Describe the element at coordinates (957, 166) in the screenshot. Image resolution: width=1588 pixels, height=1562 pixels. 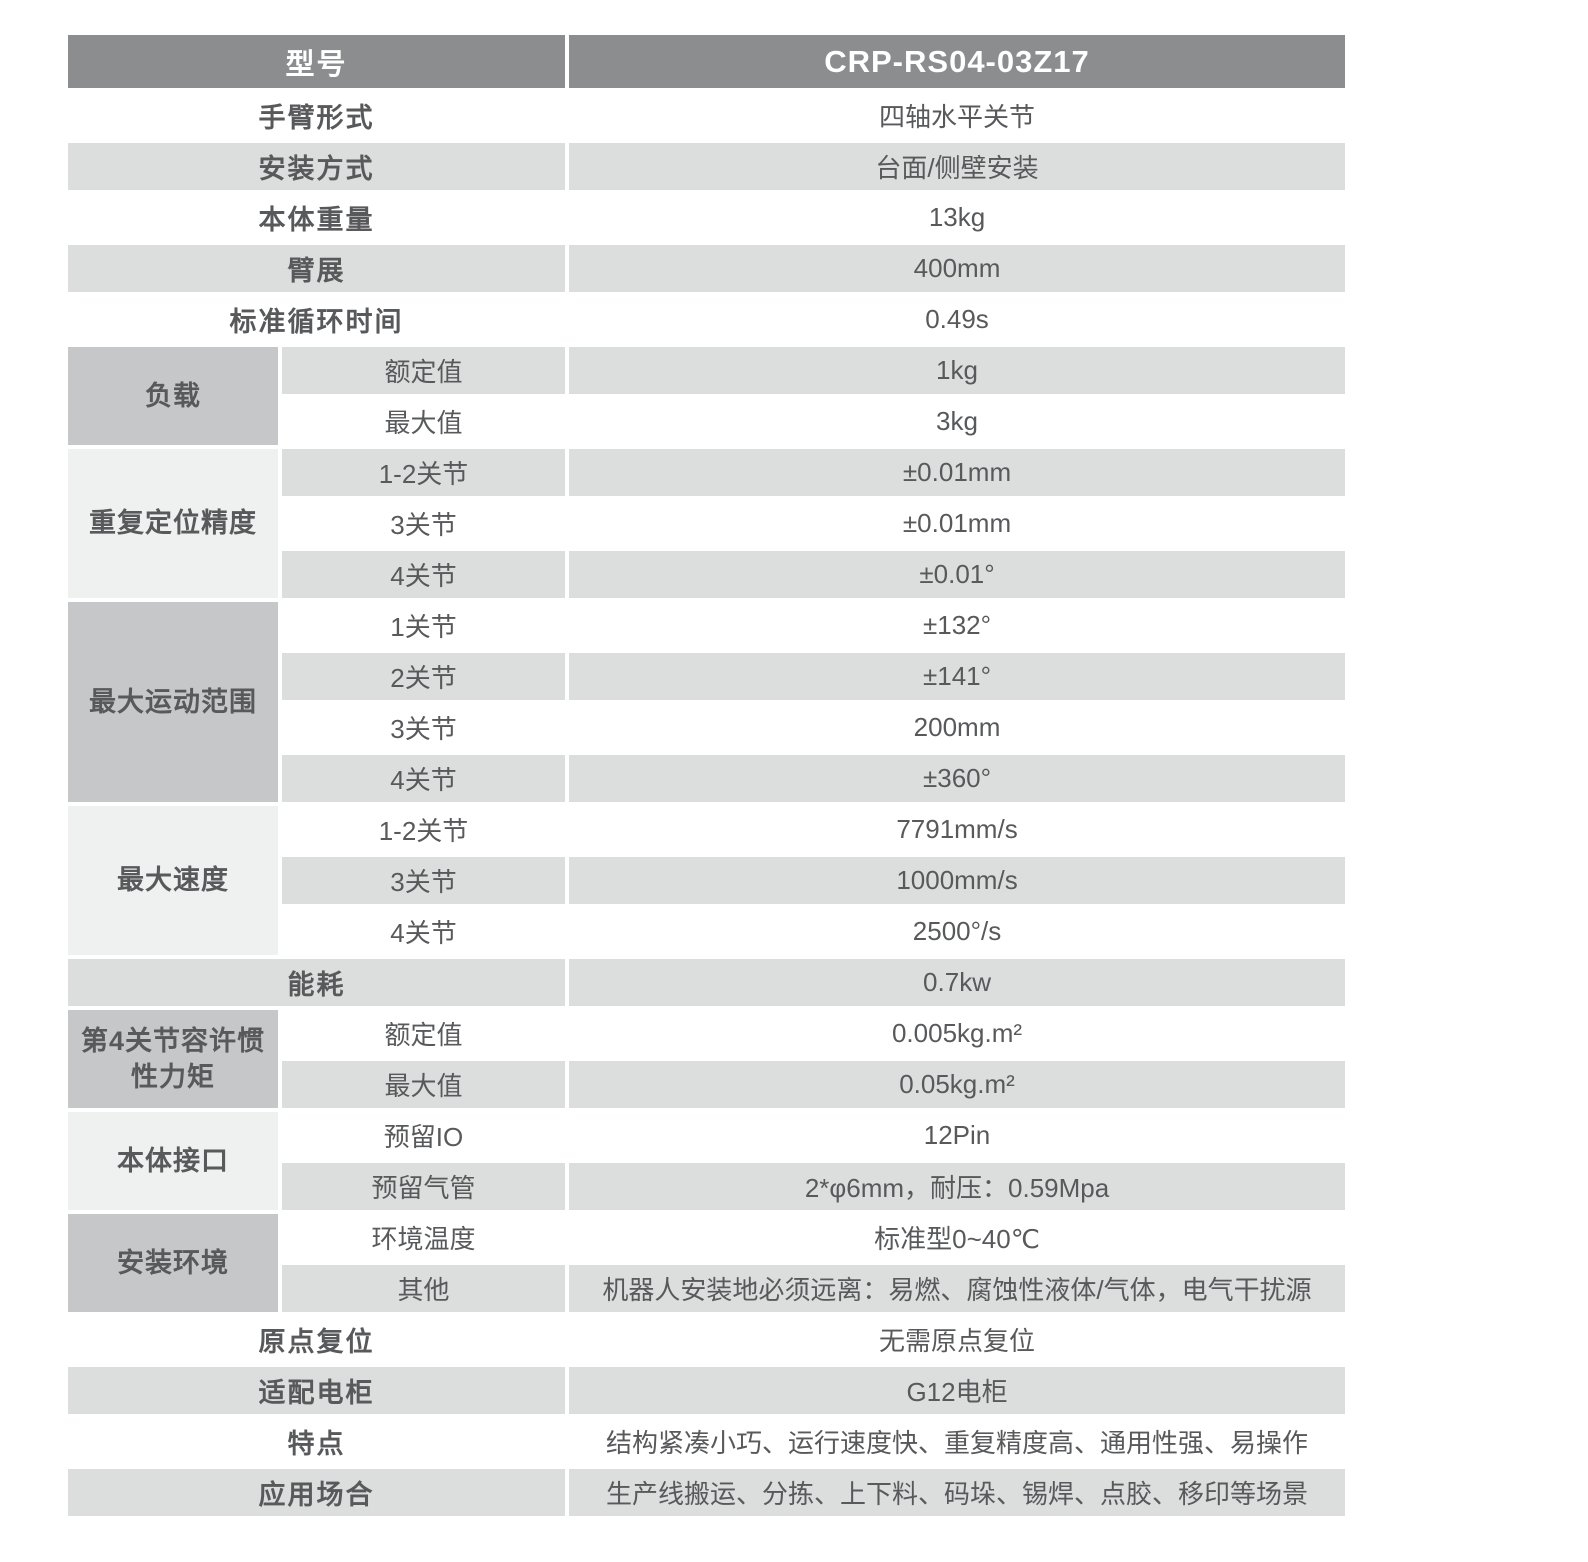
I see `row-value: 台面/侧壁安装` at that location.